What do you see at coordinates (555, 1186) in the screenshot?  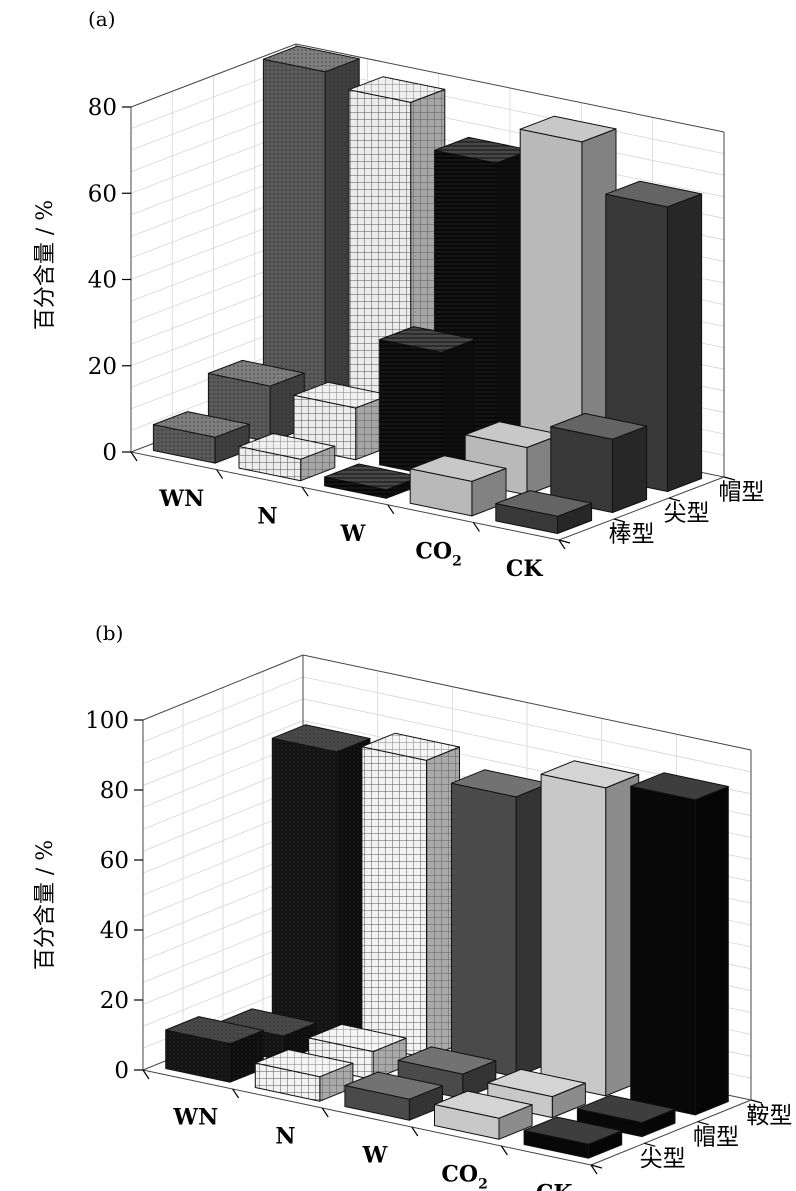 I see `x-tick-label: CK` at bounding box center [555, 1186].